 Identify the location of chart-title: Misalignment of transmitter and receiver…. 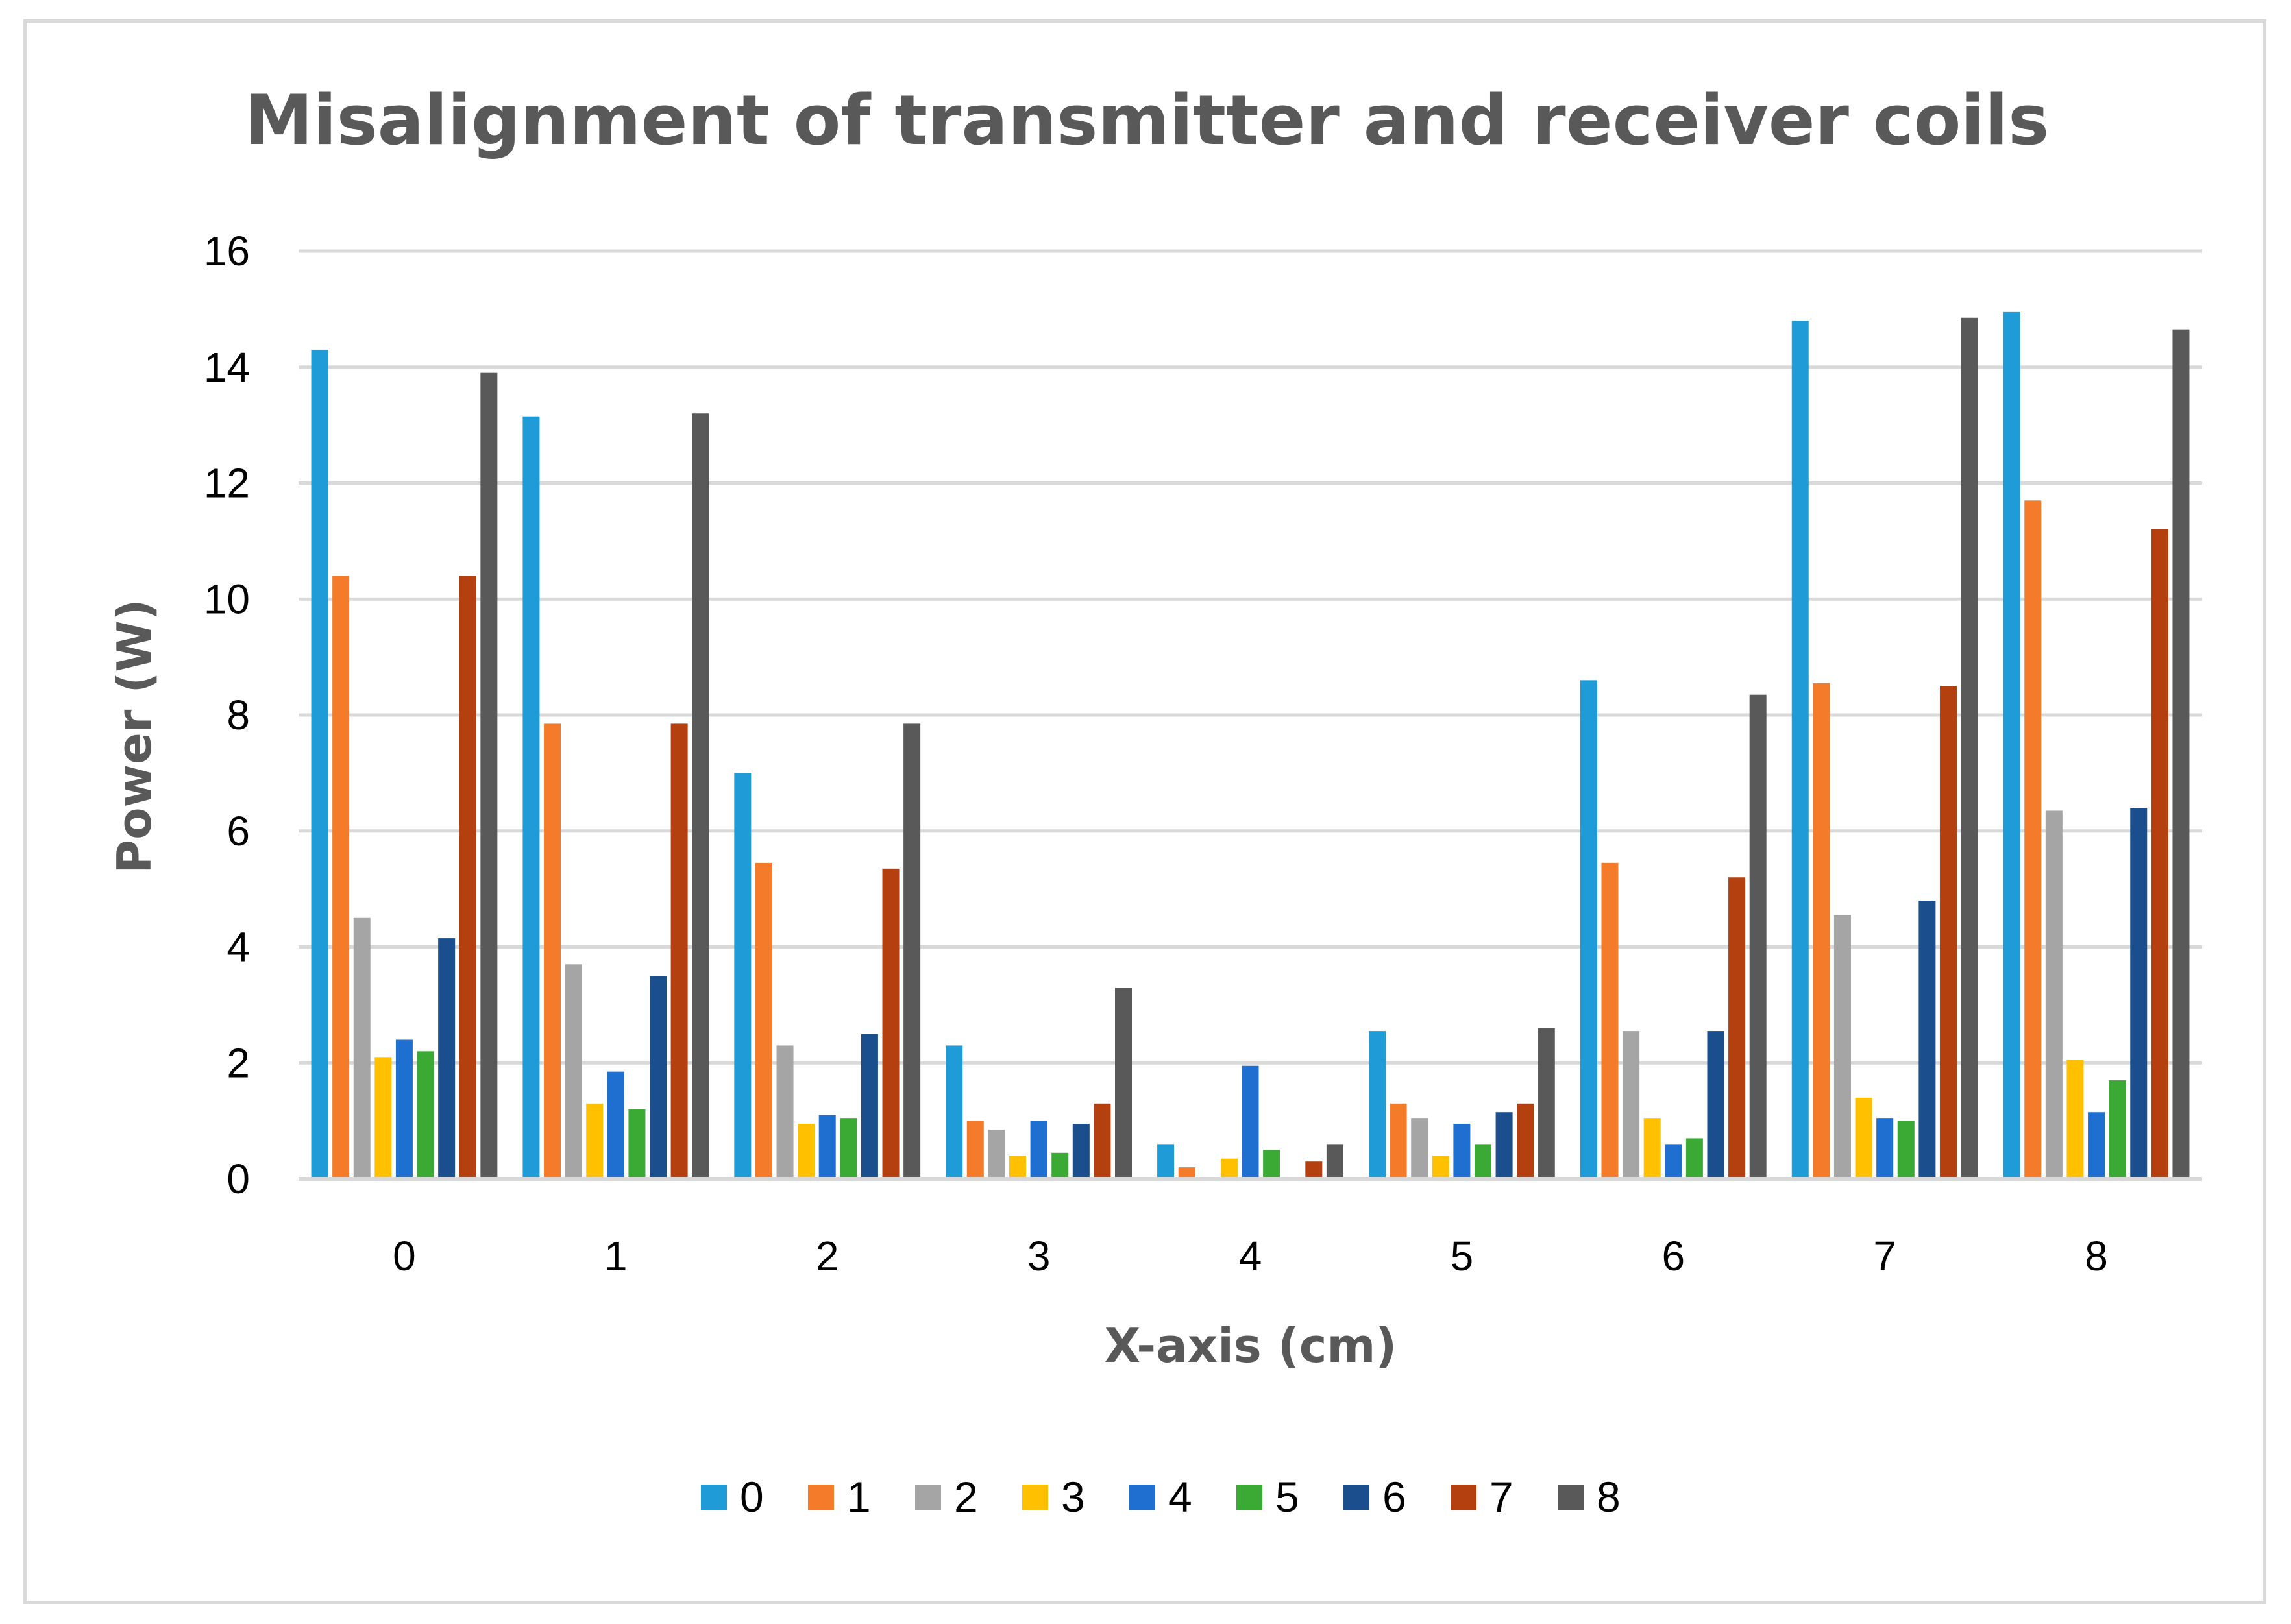
(1147, 120).